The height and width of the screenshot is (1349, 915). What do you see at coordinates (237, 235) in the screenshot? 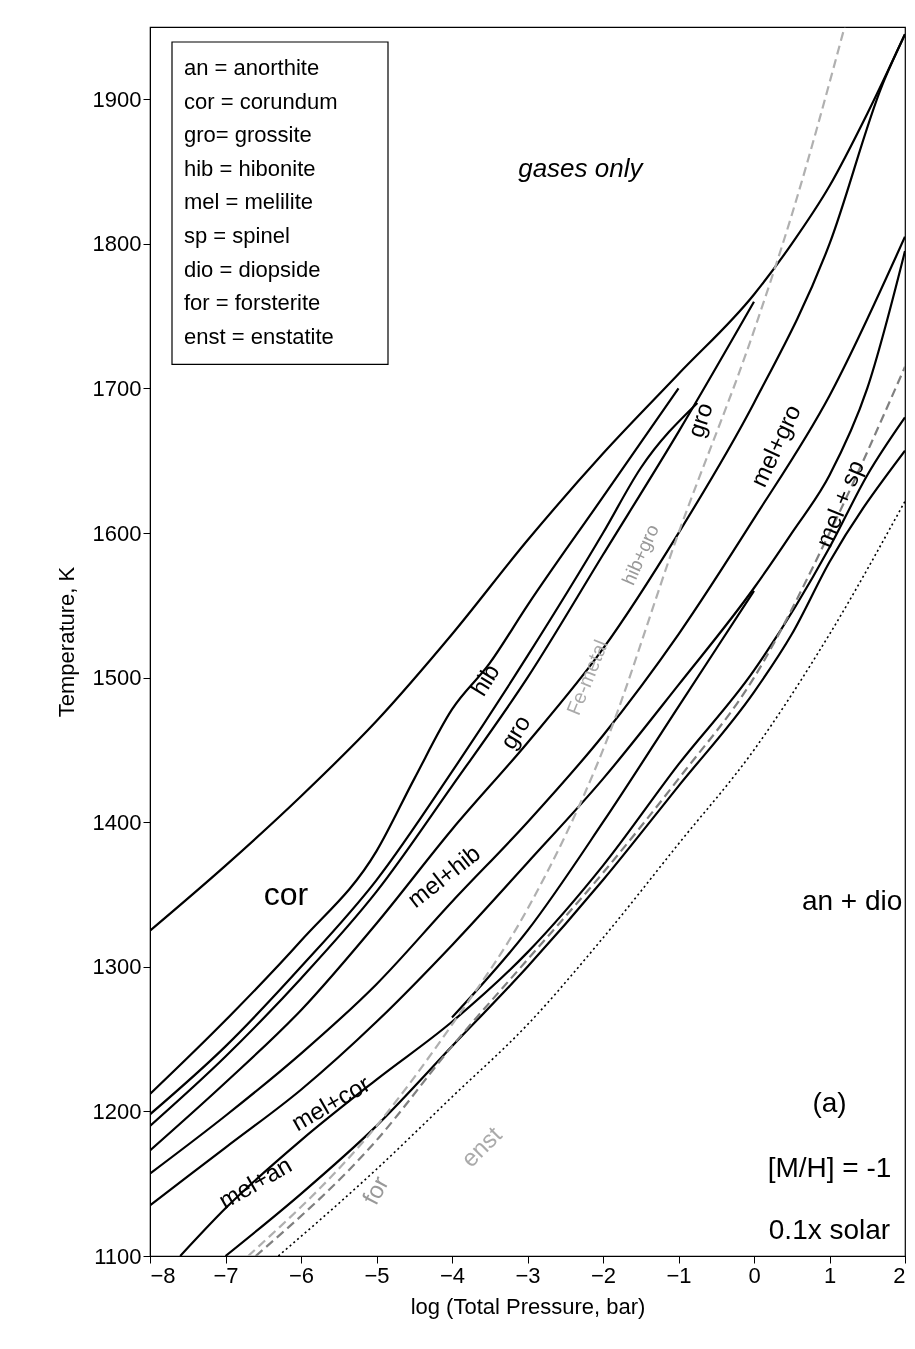
I see `annotation: sp = spinel` at bounding box center [237, 235].